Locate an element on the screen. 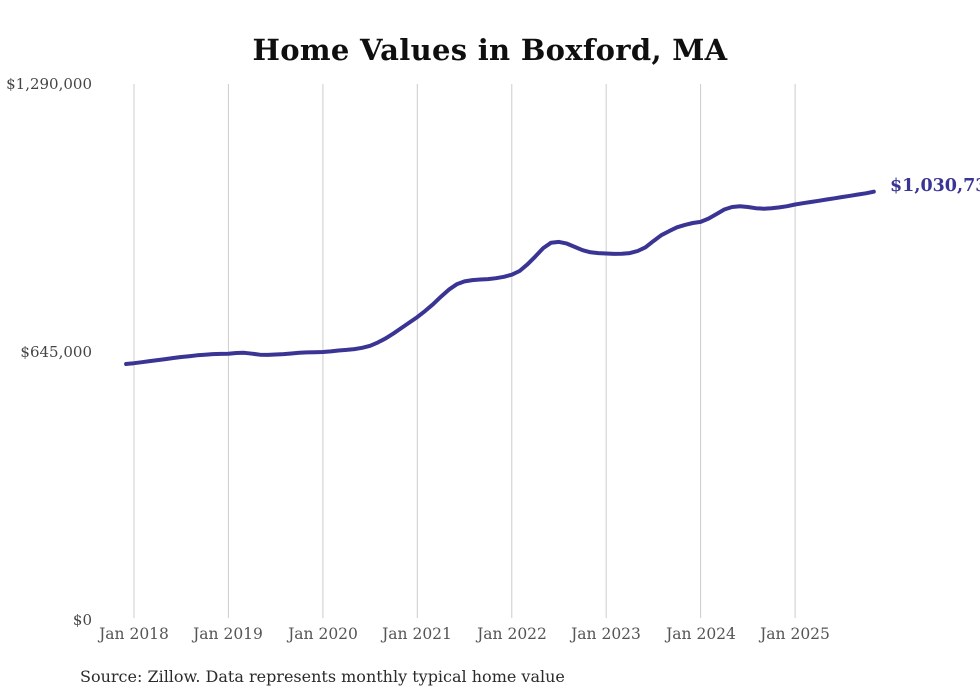 This screenshot has height=699, width=980. x-axis-tick-label: Jan 2020 is located at coordinates (323, 634).